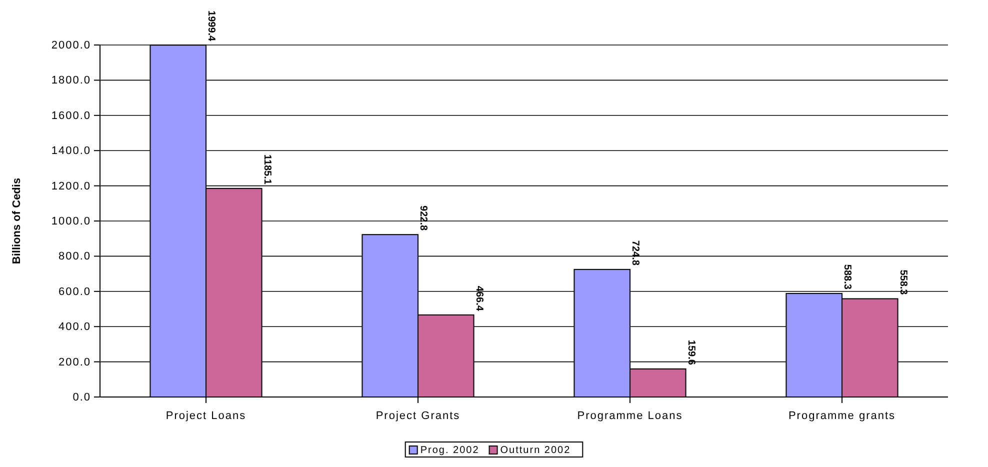 Image resolution: width=988 pixels, height=467 pixels. I want to click on data-label: 1999.4, so click(211, 26).